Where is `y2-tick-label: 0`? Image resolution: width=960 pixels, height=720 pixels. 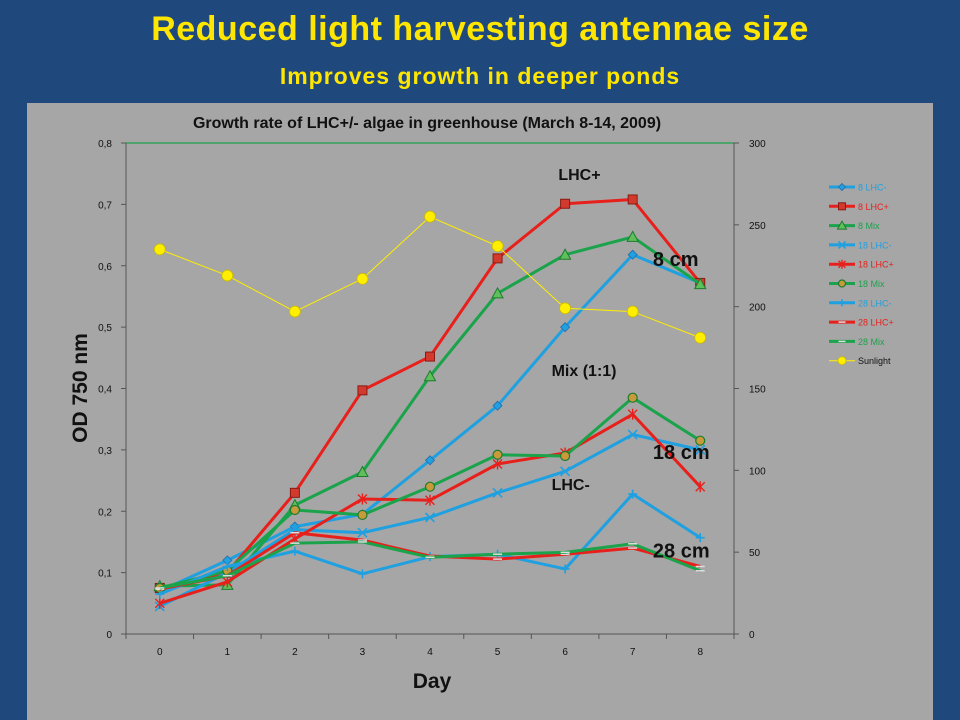
y2-tick-label: 0 is located at coordinates (752, 635).